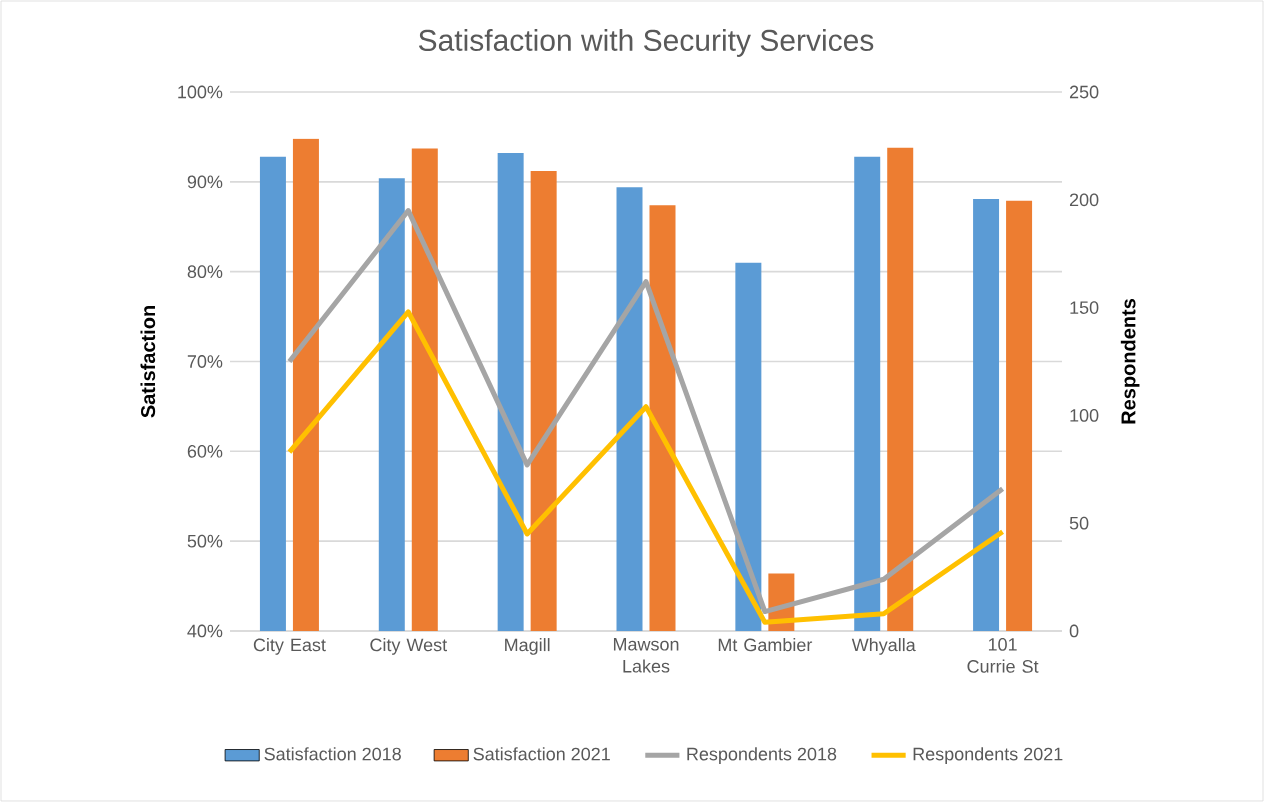  What do you see at coordinates (408, 646) in the screenshot?
I see `x-tick-label: City West` at bounding box center [408, 646].